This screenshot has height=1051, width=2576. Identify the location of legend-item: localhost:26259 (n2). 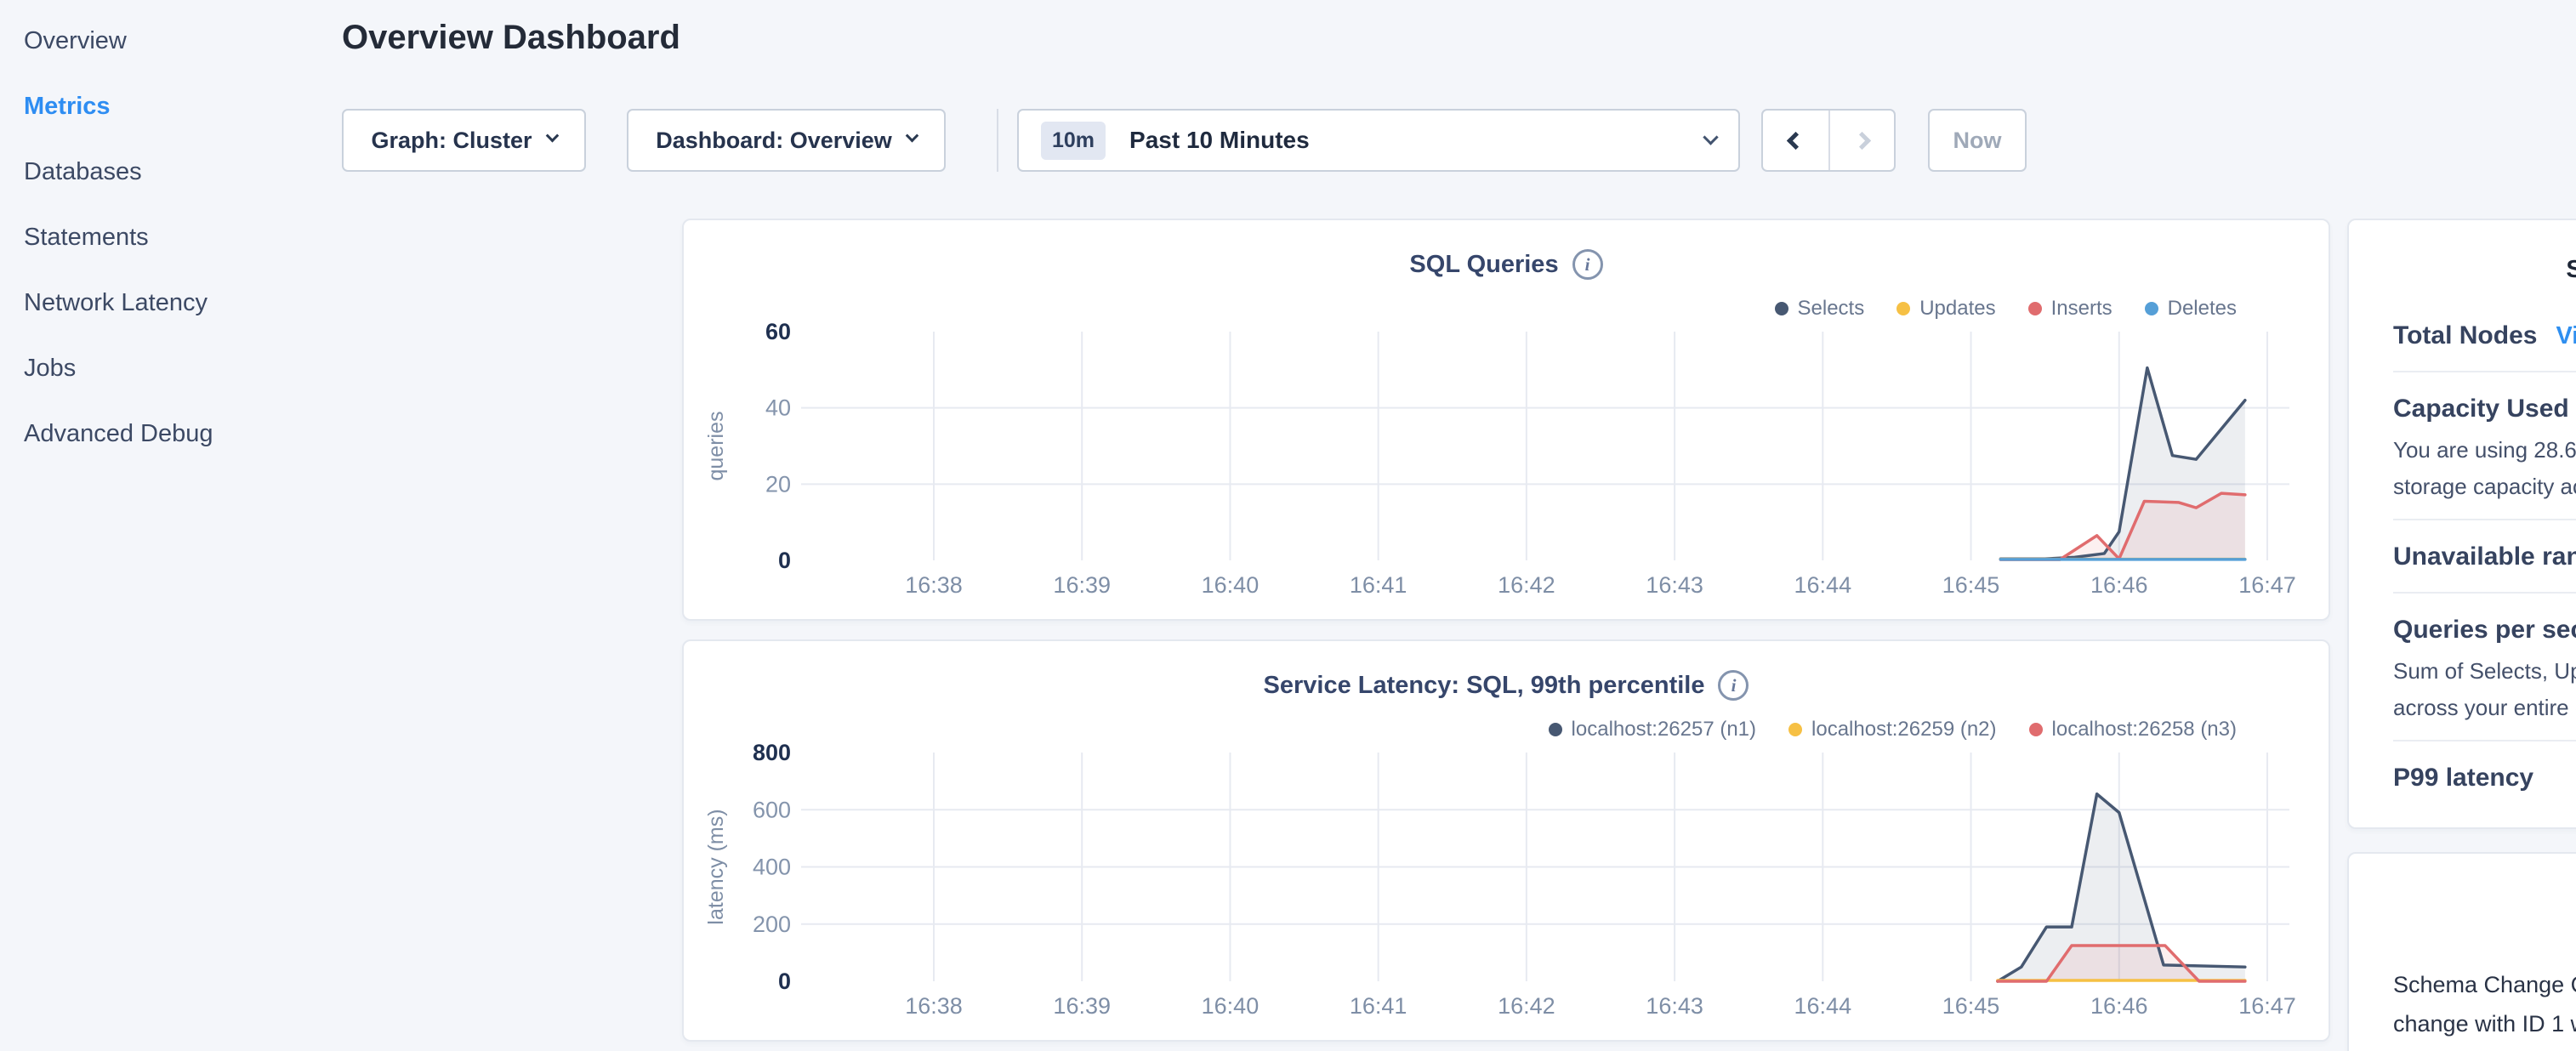
(1892, 729).